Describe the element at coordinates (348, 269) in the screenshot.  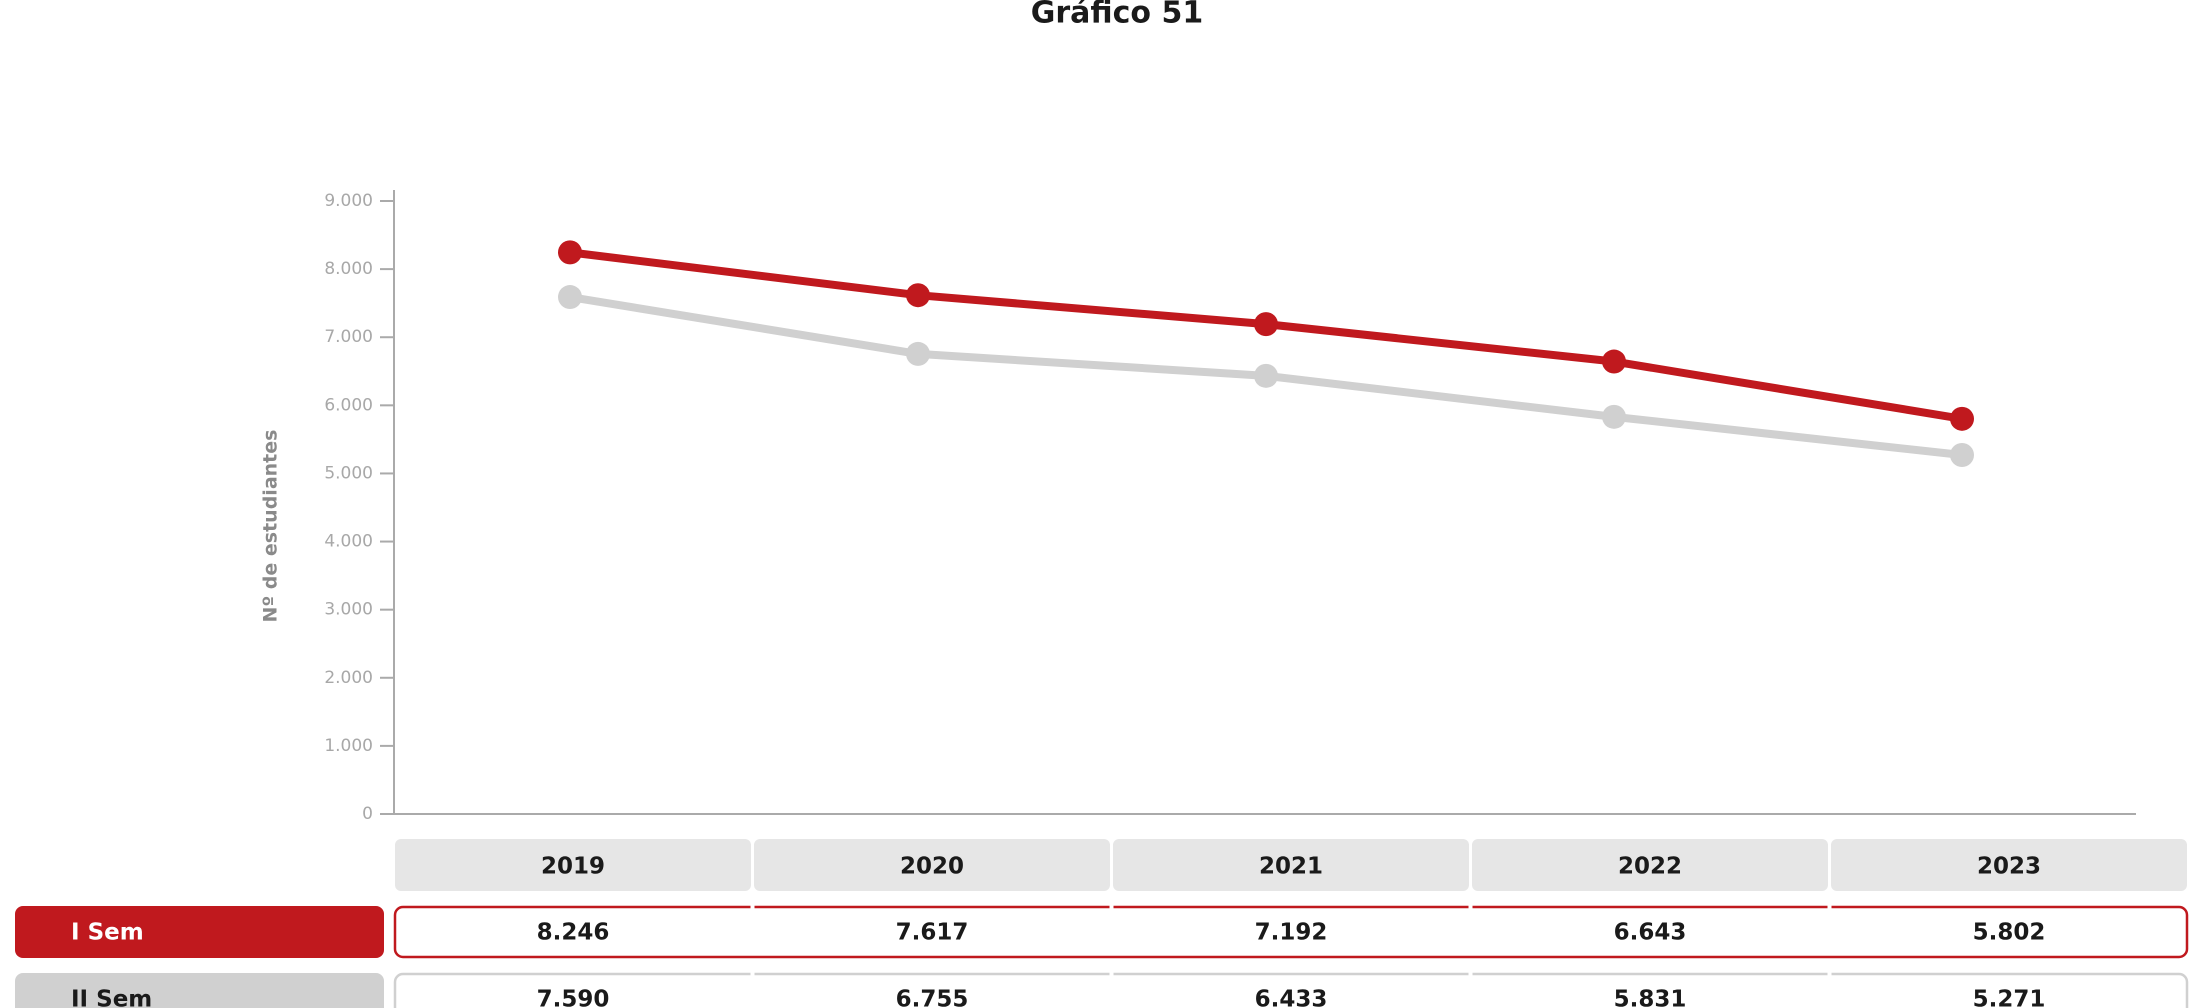
I see `y-tick-label: 8.000` at that location.